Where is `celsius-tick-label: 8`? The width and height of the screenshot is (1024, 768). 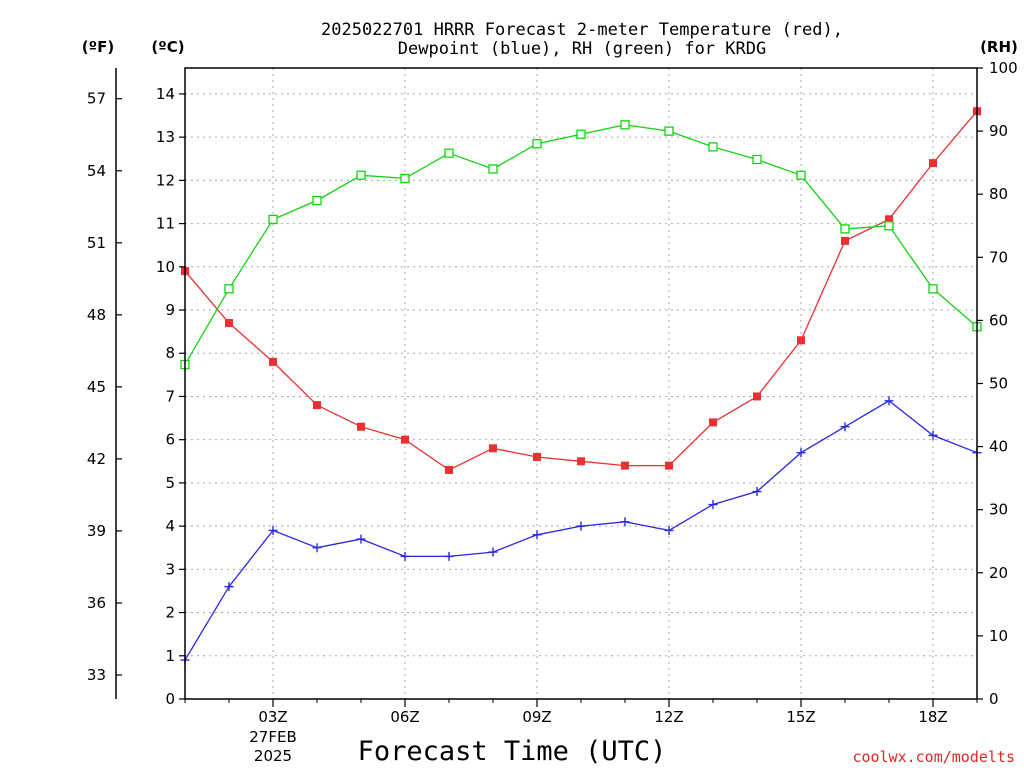
celsius-tick-label: 8 is located at coordinates (170, 353).